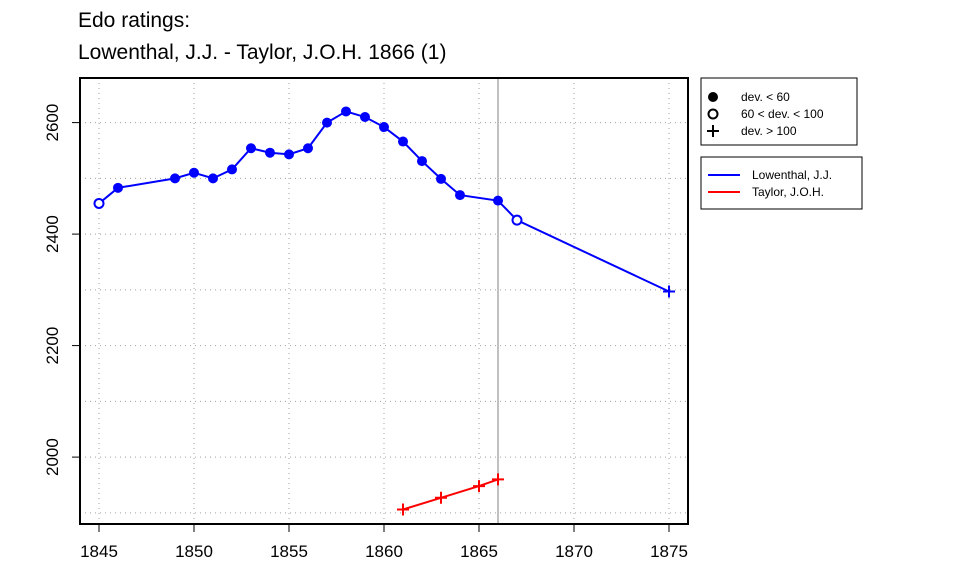  I want to click on x-tick-label: 1870, so click(574, 551).